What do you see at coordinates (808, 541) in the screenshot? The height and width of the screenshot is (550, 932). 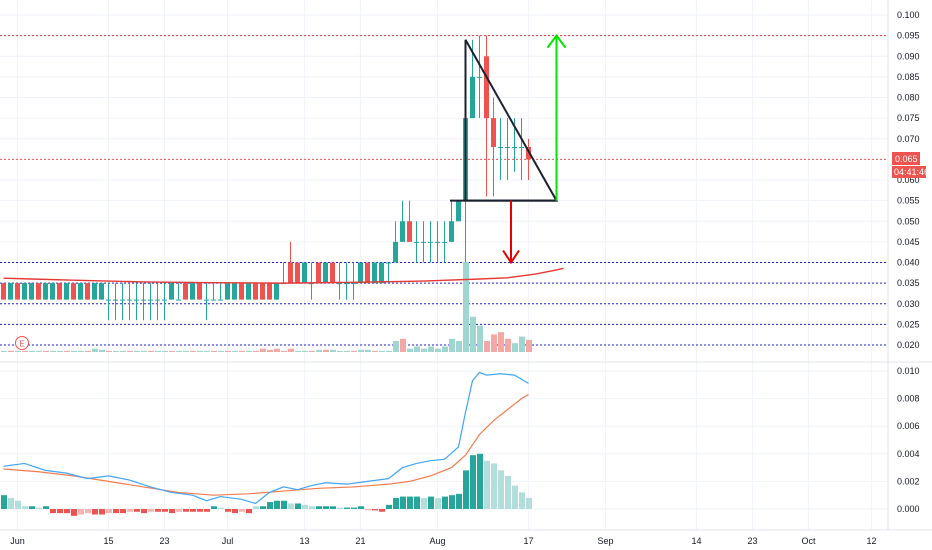 I see `time-tick-label-11: Oct` at bounding box center [808, 541].